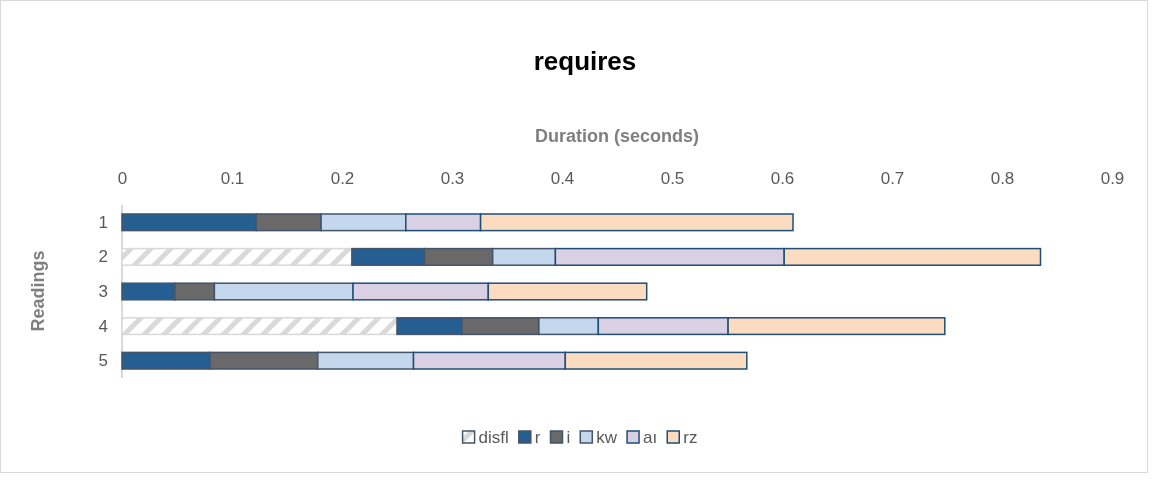  What do you see at coordinates (103, 291) in the screenshot?
I see `y-tick-label: 3` at bounding box center [103, 291].